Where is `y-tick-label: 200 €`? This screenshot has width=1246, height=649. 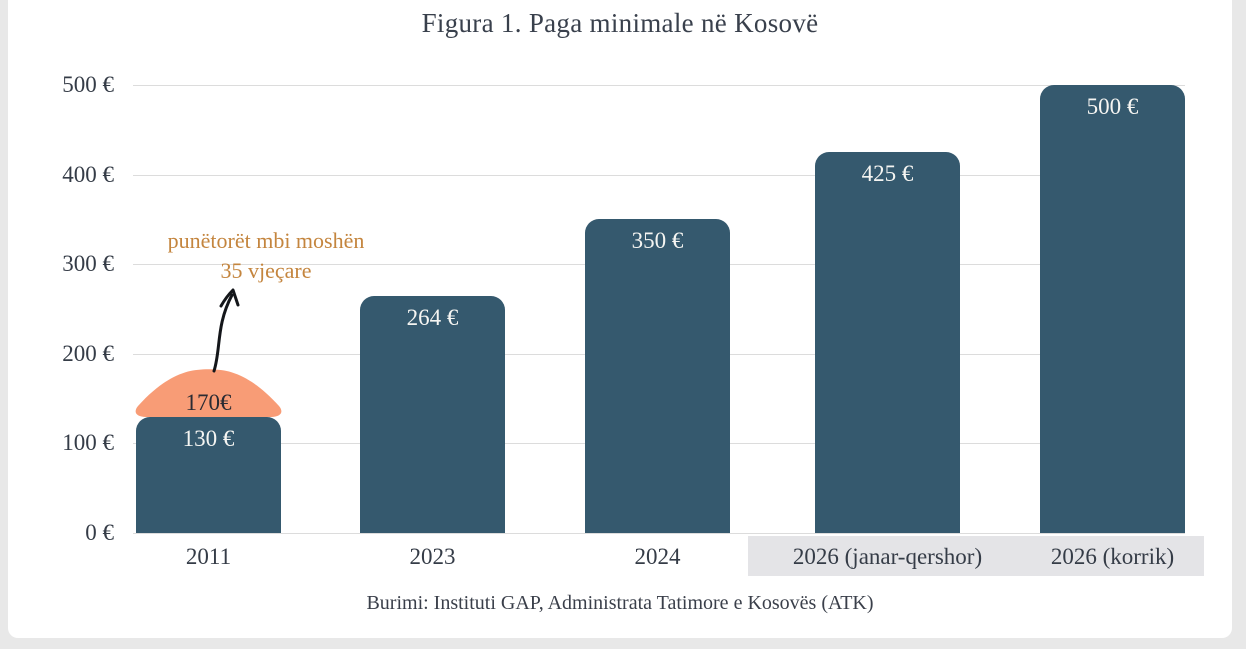
y-tick-label: 200 € is located at coordinates (88, 353).